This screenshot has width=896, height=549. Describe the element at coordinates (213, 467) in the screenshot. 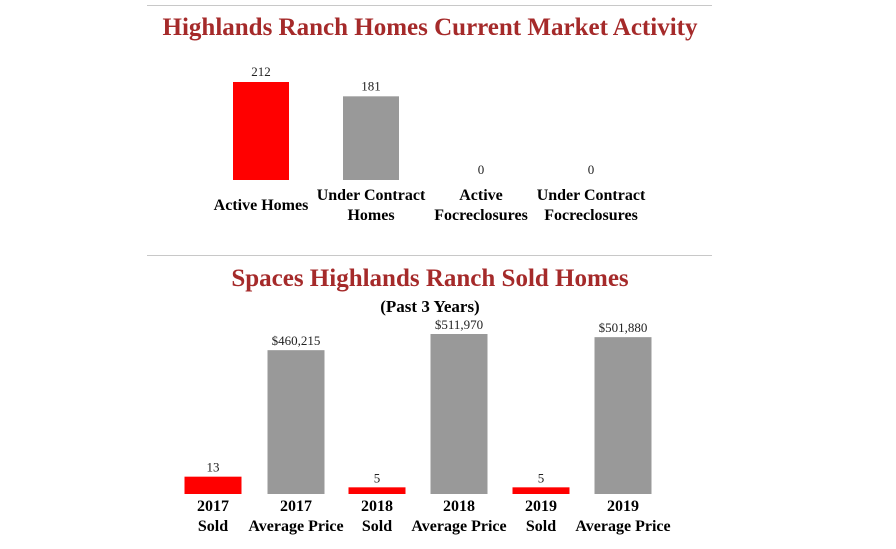

I see `bar-value-label: 13` at that location.